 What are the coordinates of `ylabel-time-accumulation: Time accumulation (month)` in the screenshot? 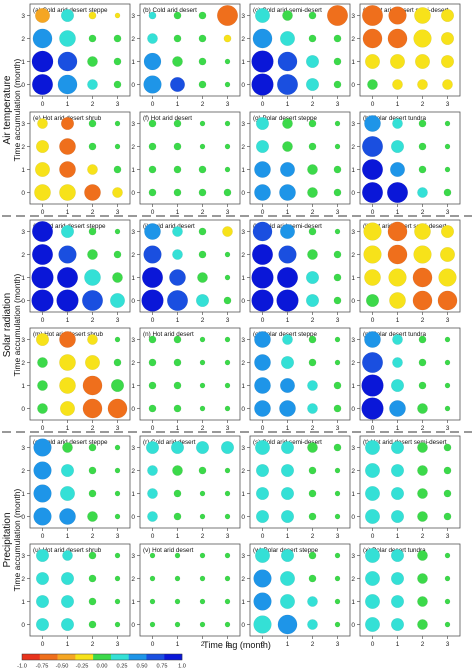 It's located at (17, 110).